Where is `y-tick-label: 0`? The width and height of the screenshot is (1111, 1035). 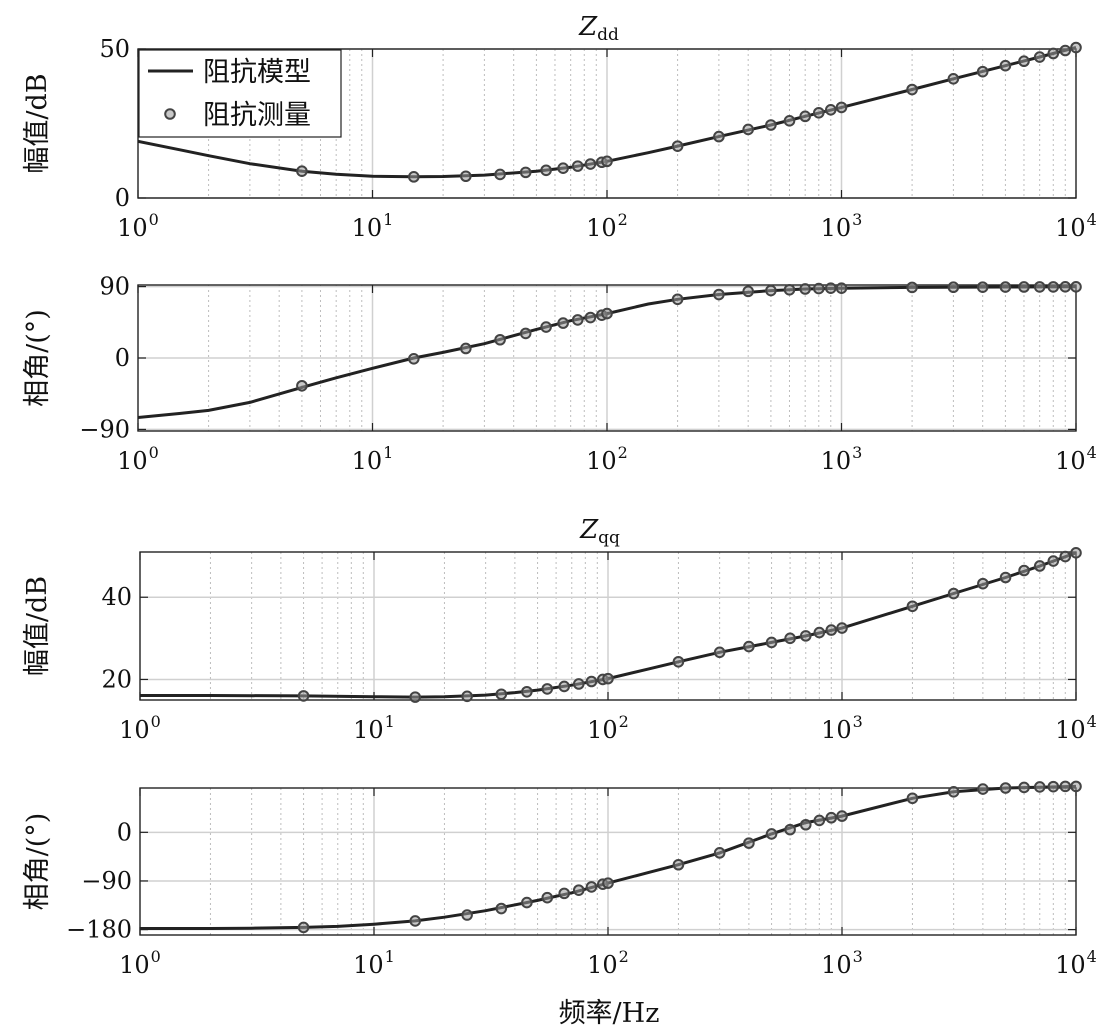 y-tick-label: 0 is located at coordinates (122, 358).